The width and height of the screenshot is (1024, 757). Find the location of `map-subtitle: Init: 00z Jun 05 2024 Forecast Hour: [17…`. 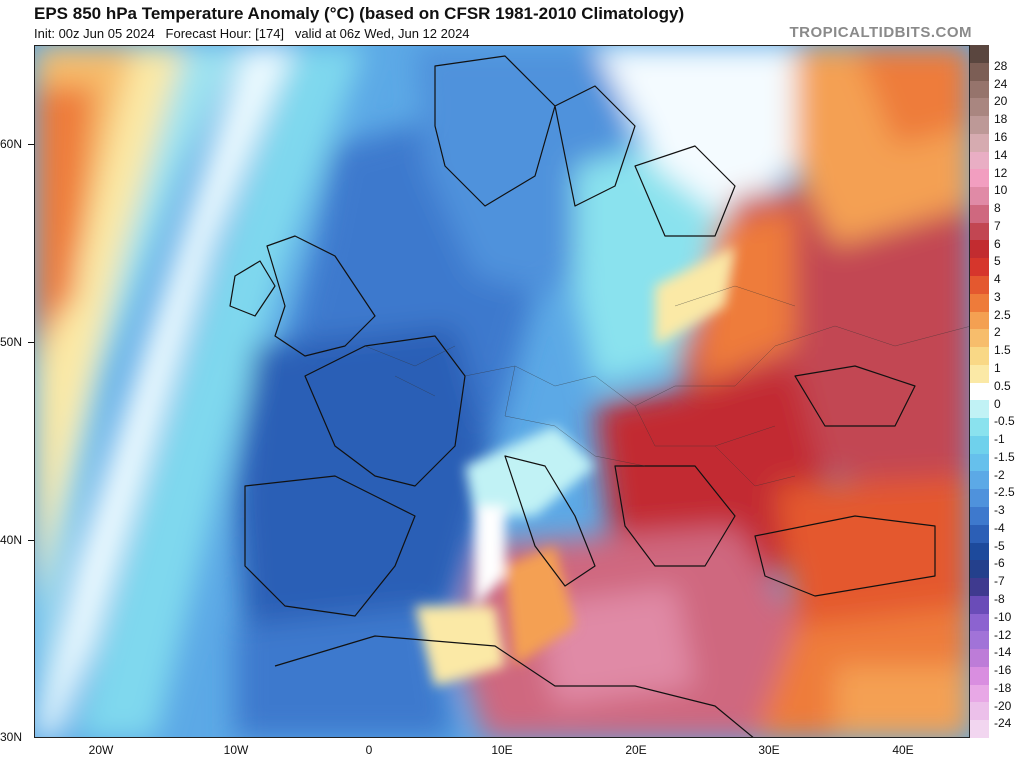

map-subtitle: Init: 00z Jun 05 2024 Forecast Hour: [17… is located at coordinates (252, 33).